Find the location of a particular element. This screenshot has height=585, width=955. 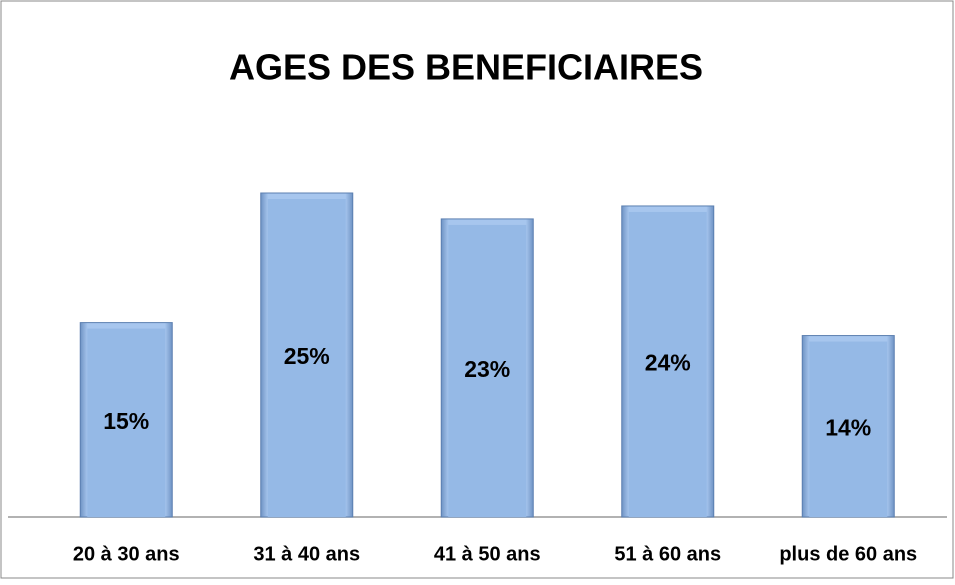

x-tick-label: 41 à 50 ans is located at coordinates (487, 554).